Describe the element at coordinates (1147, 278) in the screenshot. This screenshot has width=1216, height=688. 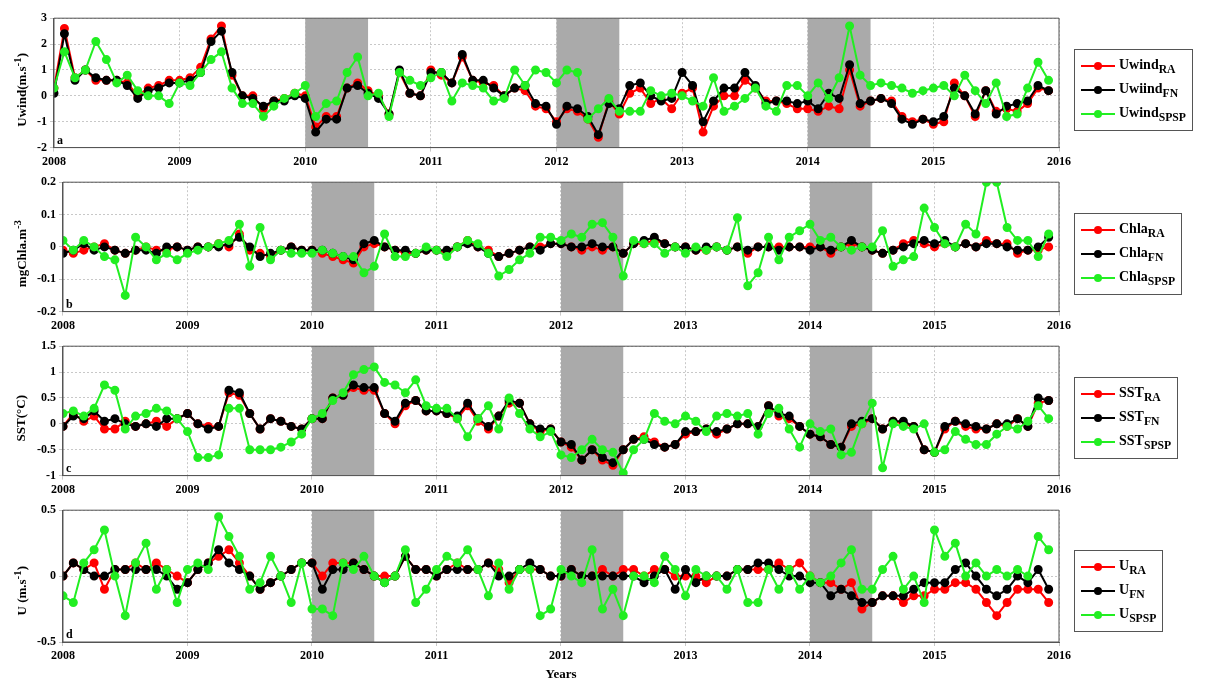
I see `legend-label: Chla$_{SPSP}$` at that location.